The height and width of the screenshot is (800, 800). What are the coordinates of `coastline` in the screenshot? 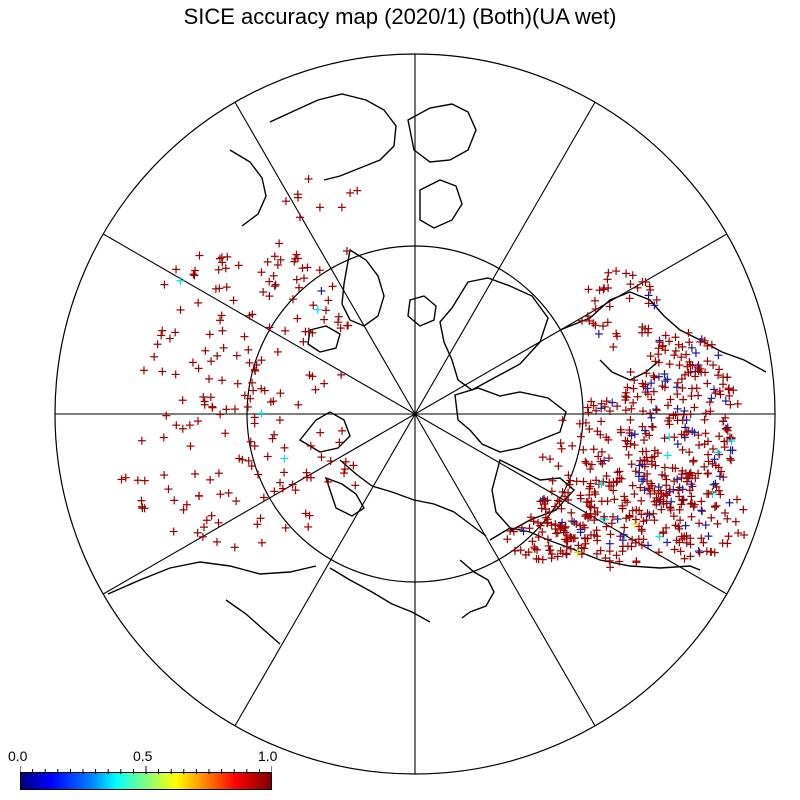 It's located at (380, 595).